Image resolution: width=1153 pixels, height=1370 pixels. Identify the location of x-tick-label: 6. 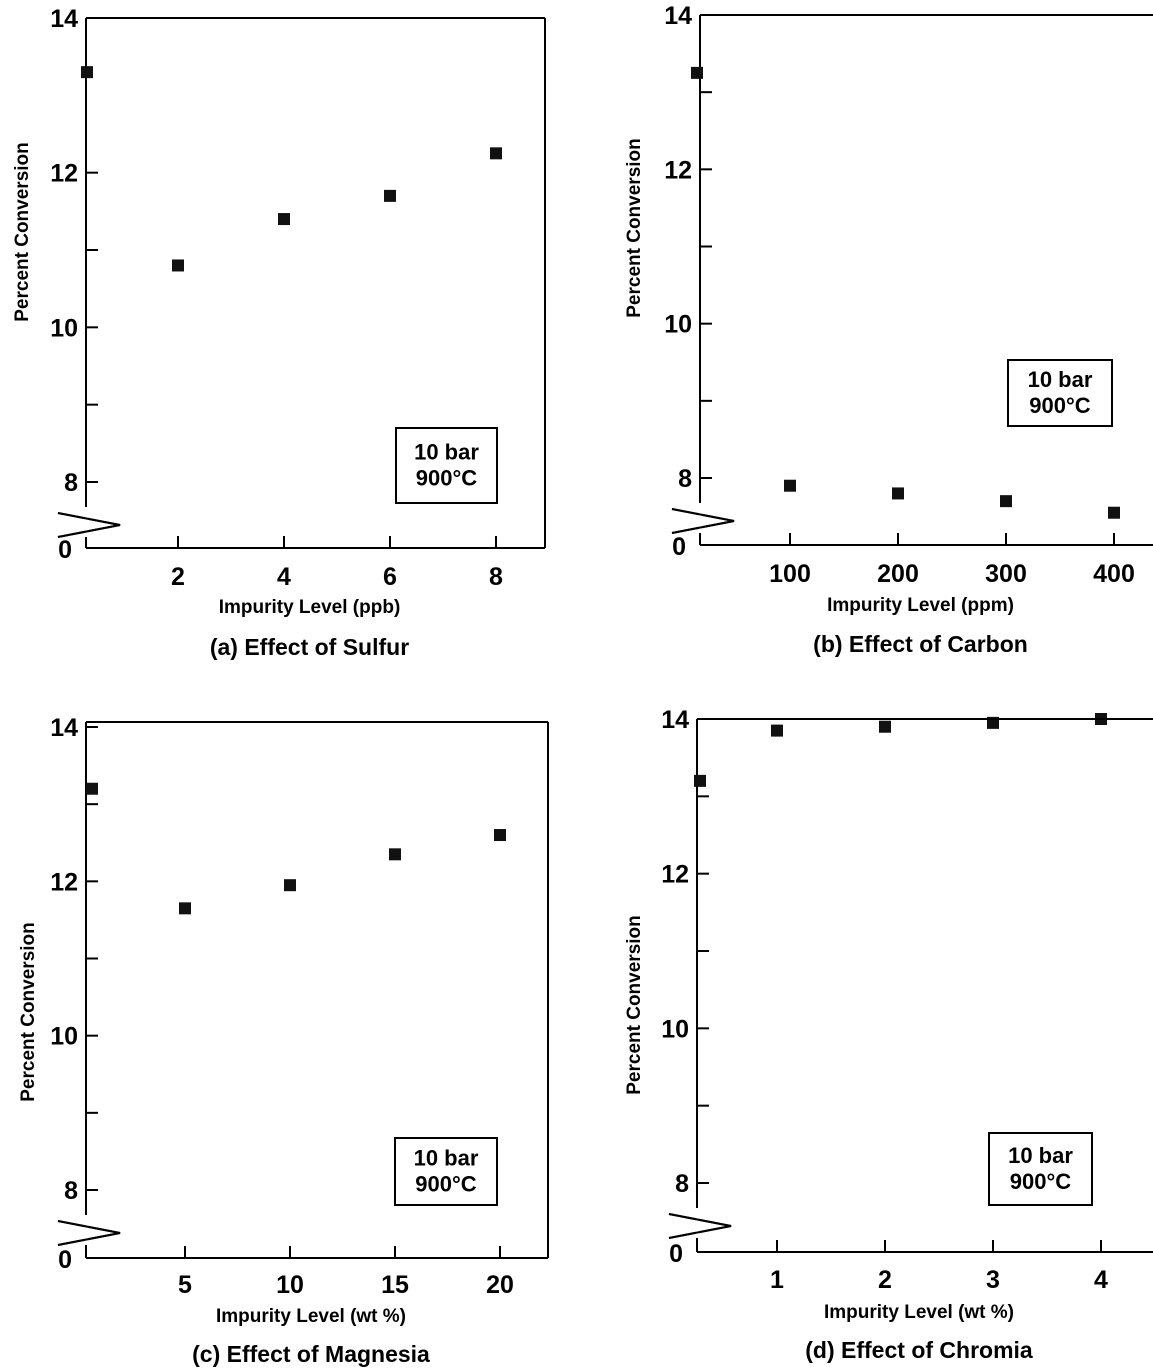
(390, 577).